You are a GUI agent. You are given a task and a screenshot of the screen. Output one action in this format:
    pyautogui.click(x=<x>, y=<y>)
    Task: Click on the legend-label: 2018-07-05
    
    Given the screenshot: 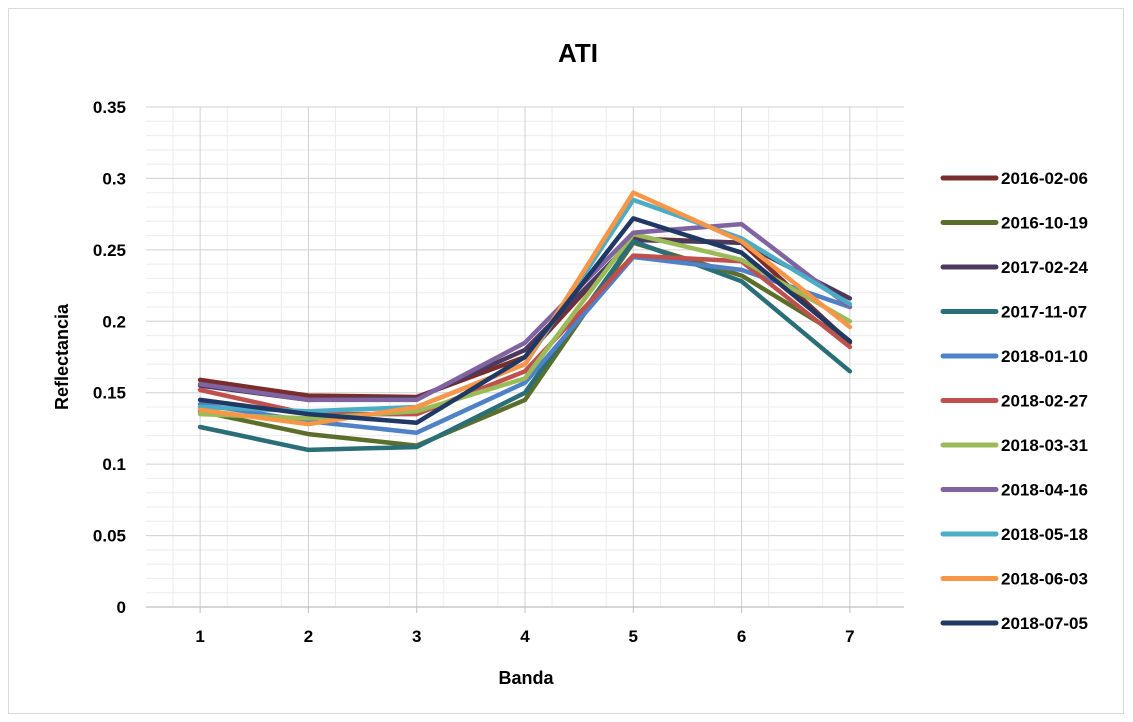 What is the action you would take?
    pyautogui.click(x=1044, y=623)
    